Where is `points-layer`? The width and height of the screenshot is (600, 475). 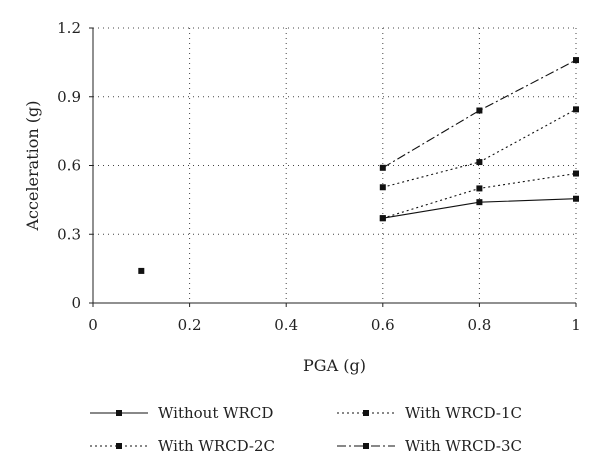
points-layer is located at coordinates (141, 270).